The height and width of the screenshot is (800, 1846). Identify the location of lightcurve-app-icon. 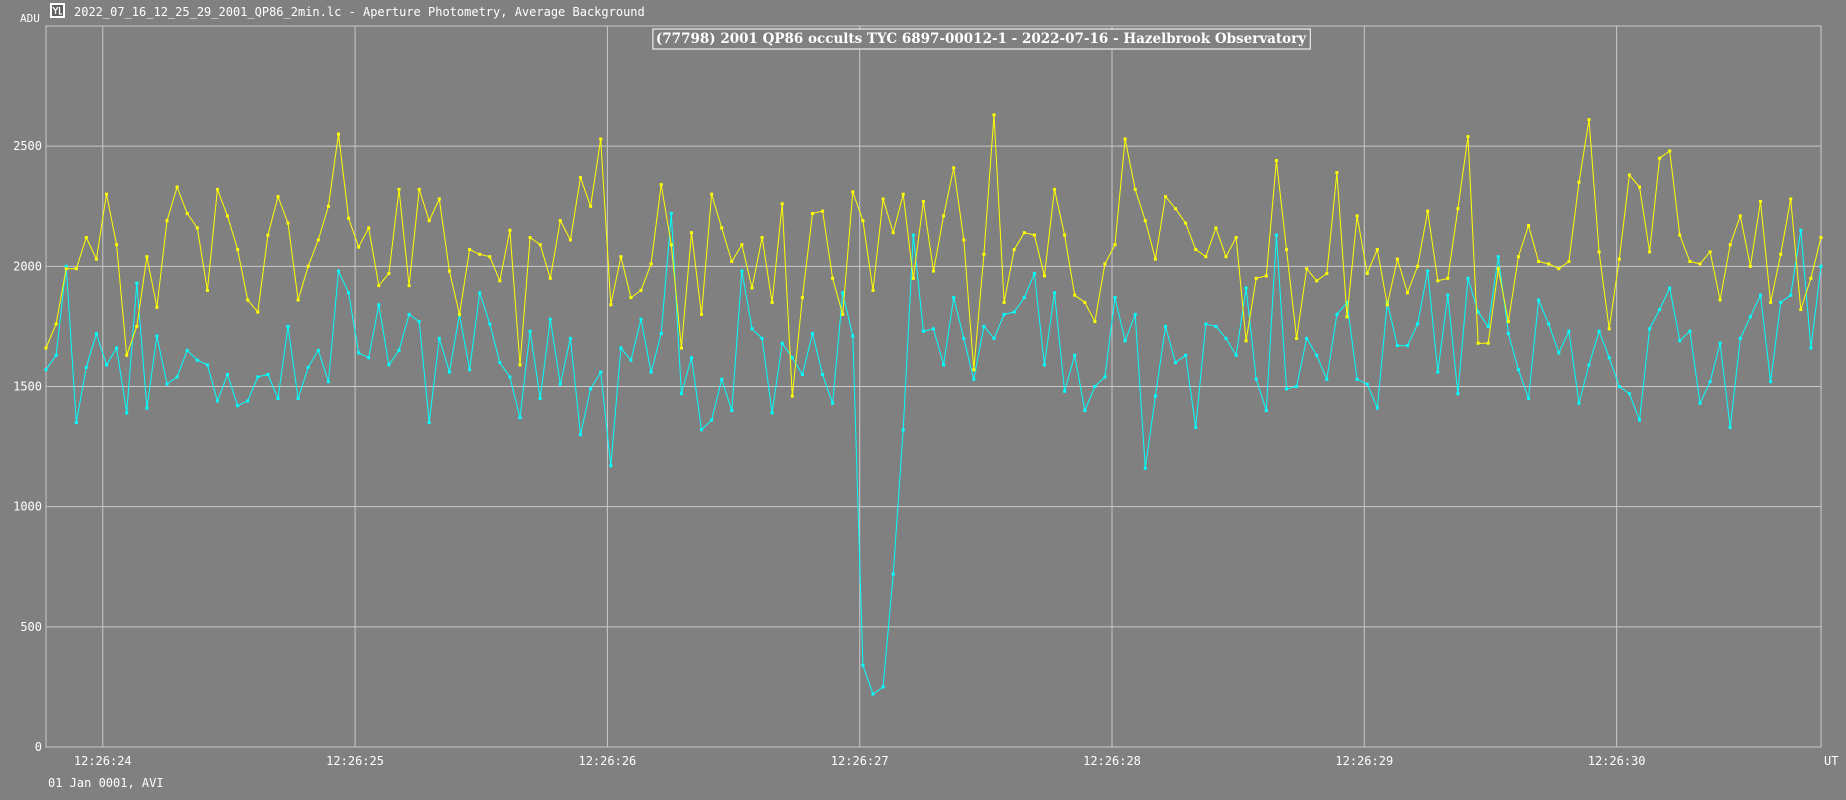
(57, 10).